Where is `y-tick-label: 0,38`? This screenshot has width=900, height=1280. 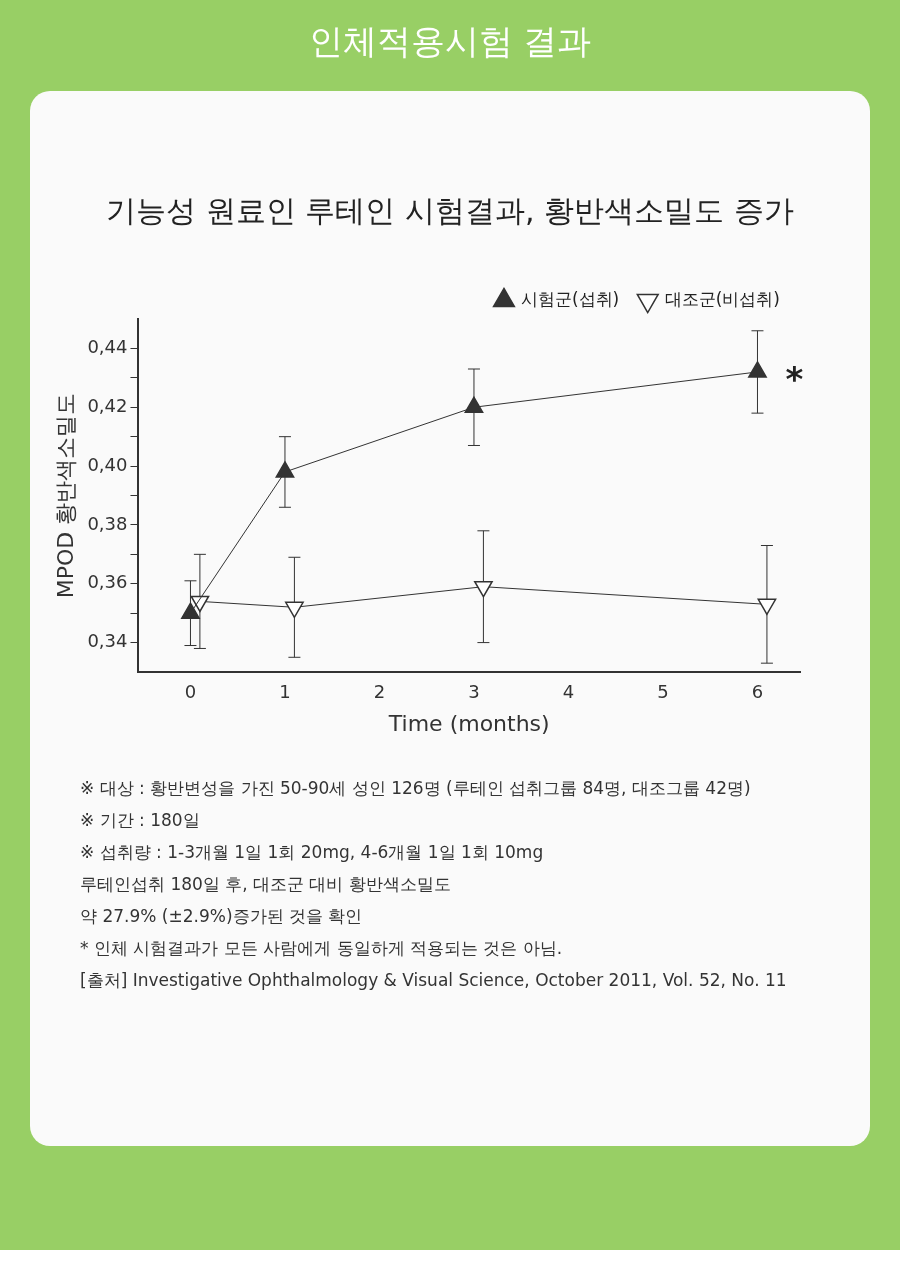 y-tick-label: 0,38 is located at coordinates (107, 523).